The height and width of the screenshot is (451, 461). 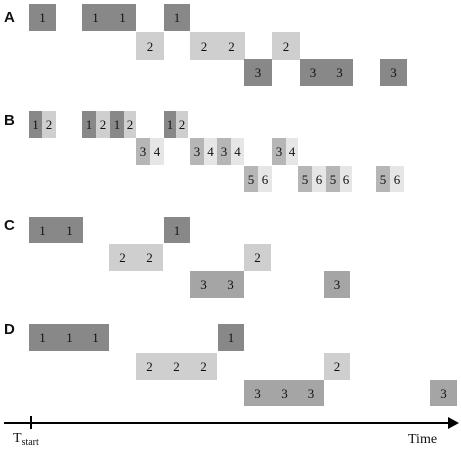 I want to click on t-start-label: Tstart, so click(x=26, y=440).